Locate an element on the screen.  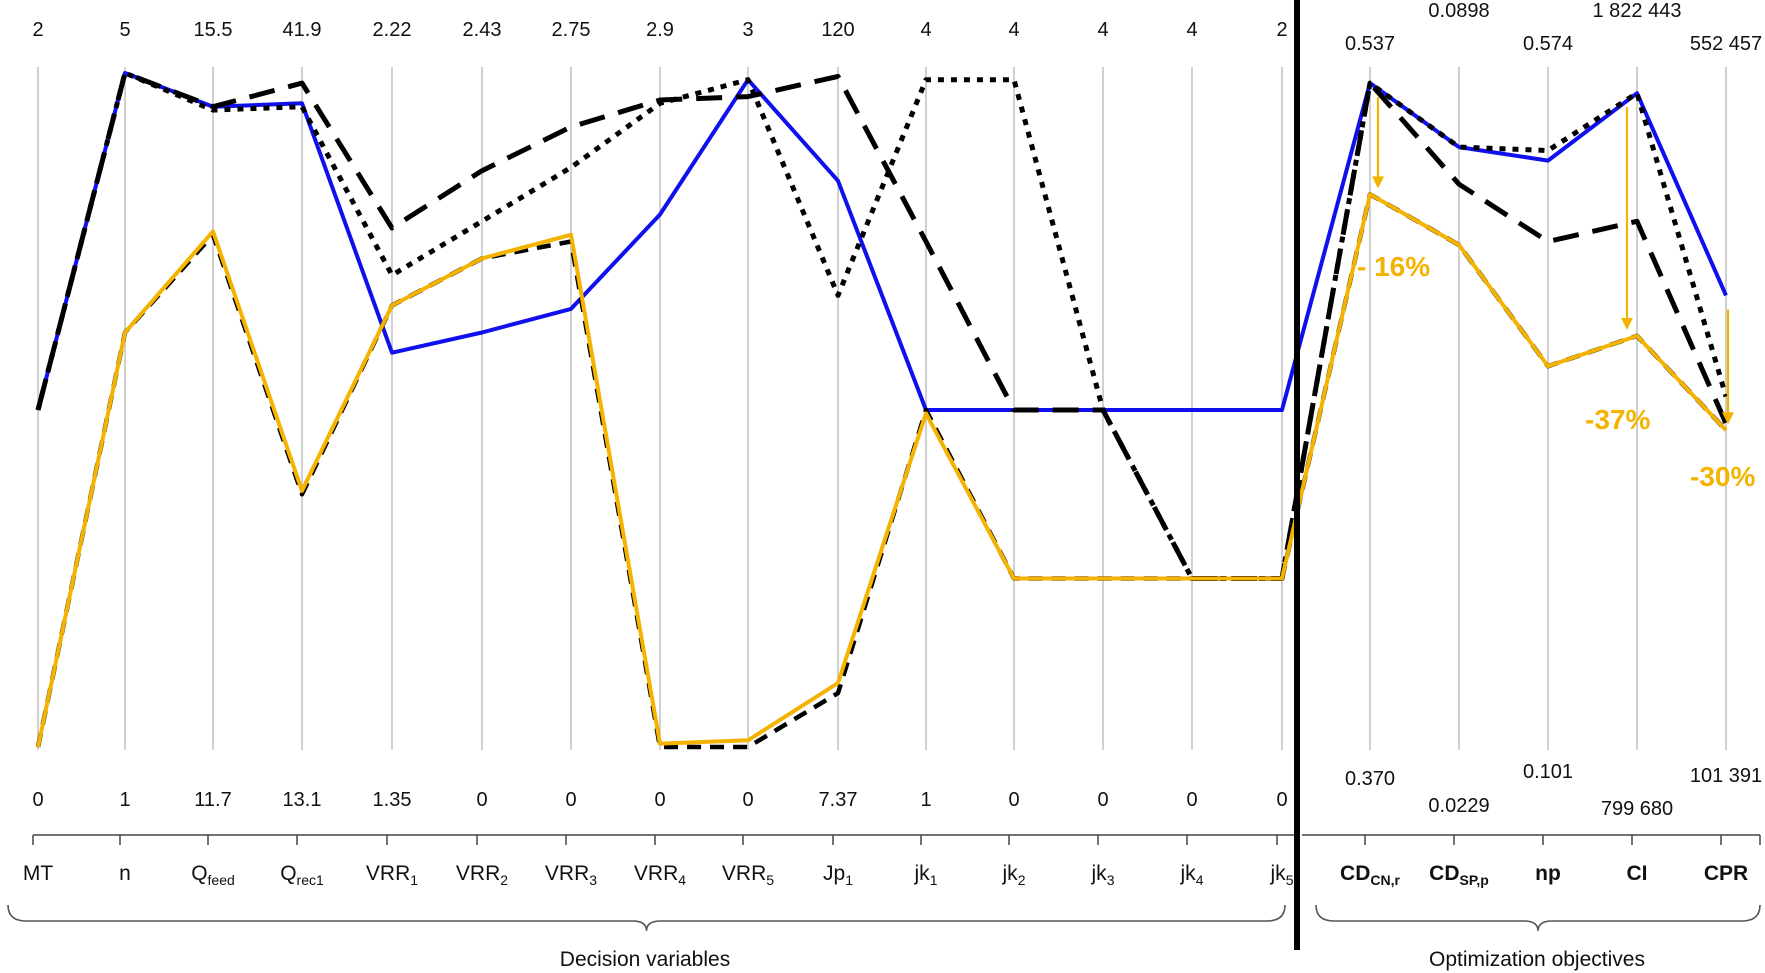
axis-name-VRR1: VRR1 is located at coordinates (392, 875).